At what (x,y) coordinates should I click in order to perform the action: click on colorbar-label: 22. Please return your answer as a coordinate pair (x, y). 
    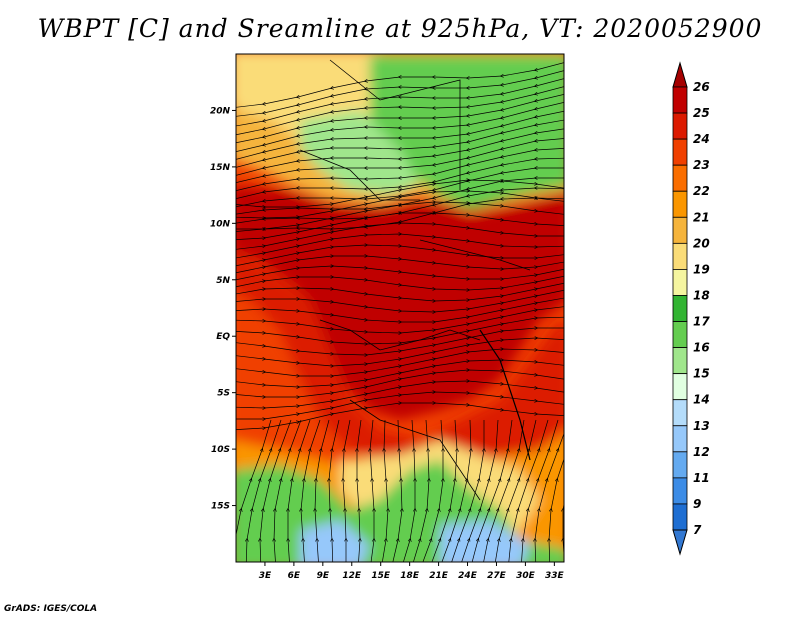
    Looking at the image, I should click on (701, 191).